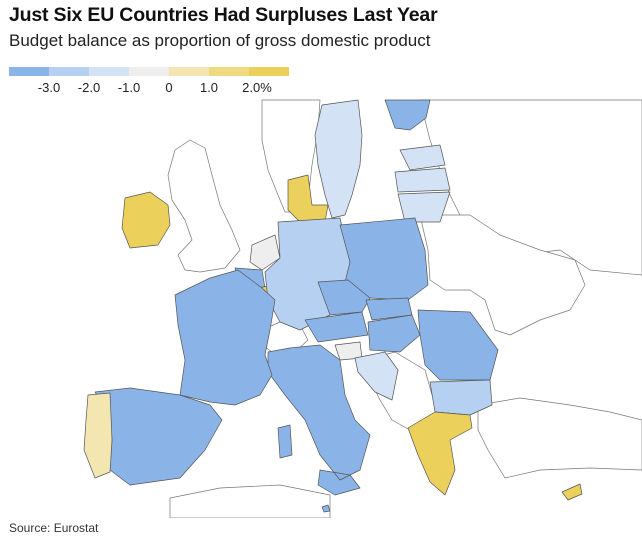  Describe the element at coordinates (49, 87) in the screenshot. I see `legend-tick-label: -3.0` at that location.